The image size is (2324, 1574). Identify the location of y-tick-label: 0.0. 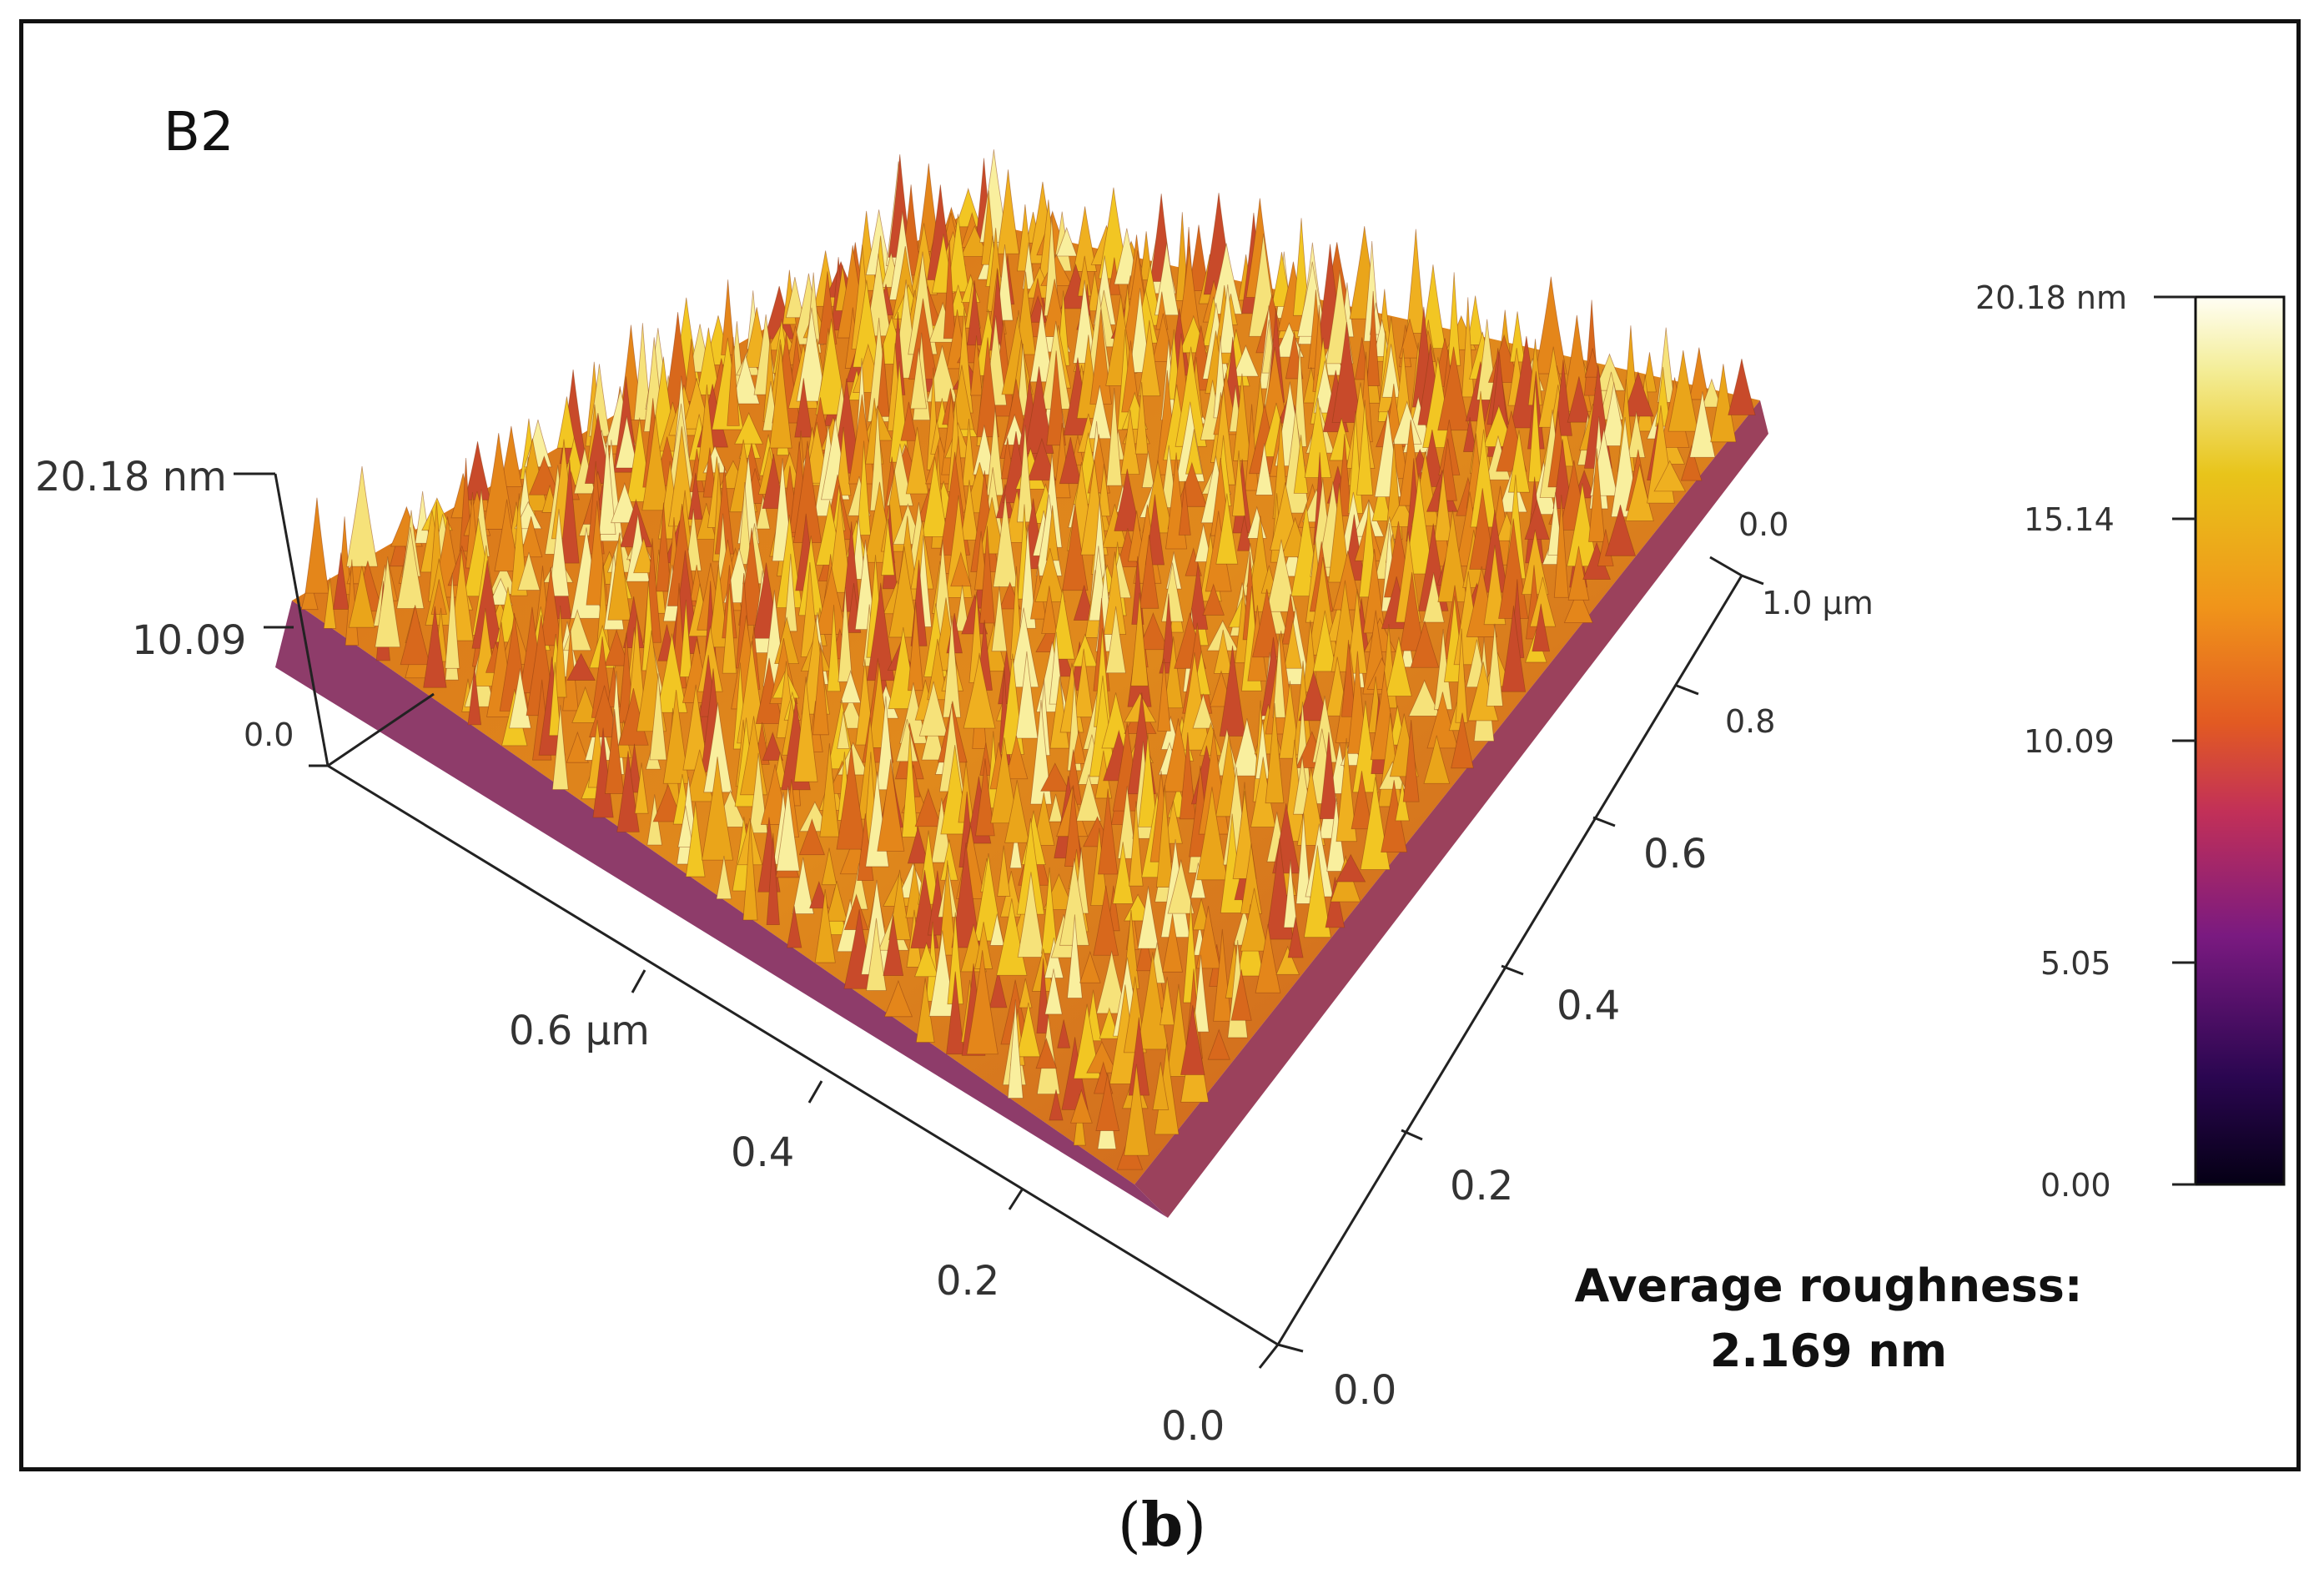
(1763, 524).